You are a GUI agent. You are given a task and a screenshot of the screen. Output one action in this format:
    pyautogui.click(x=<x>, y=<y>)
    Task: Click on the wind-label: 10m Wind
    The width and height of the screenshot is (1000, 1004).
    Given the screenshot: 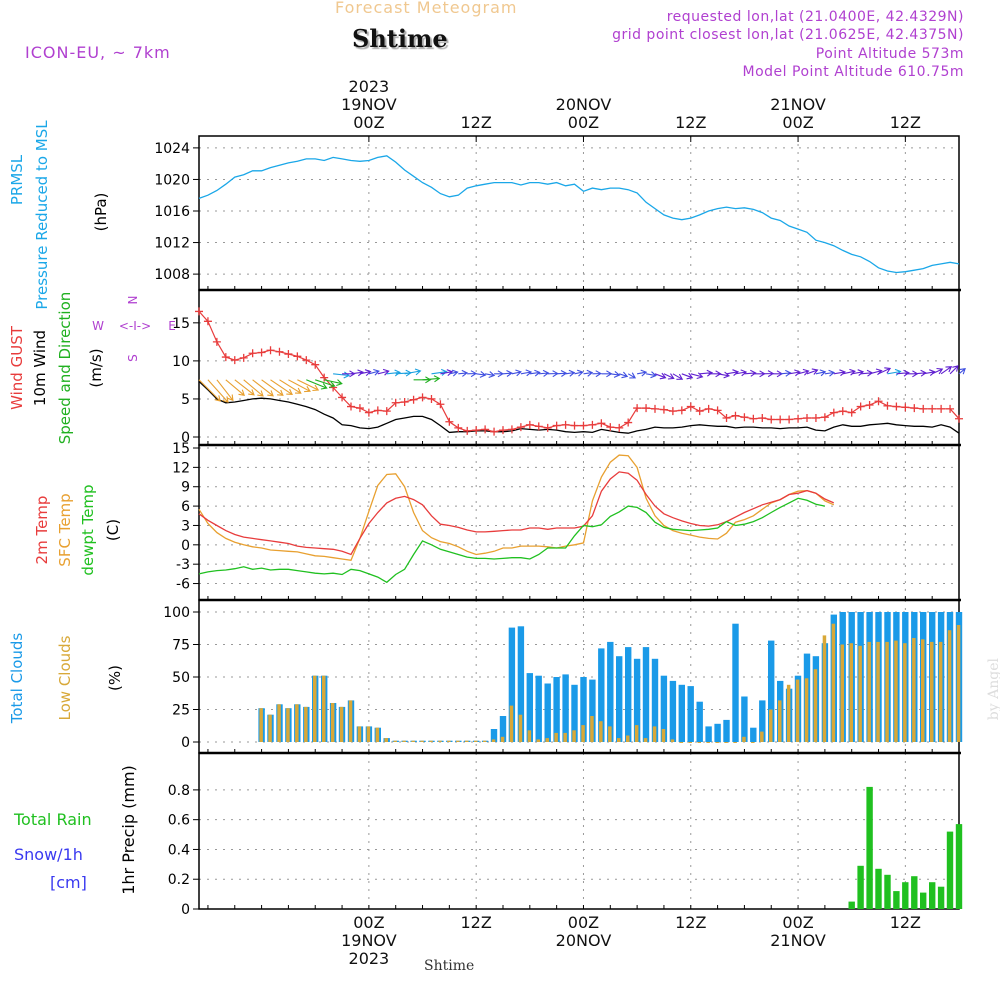 What is the action you would take?
    pyautogui.click(x=40, y=368)
    